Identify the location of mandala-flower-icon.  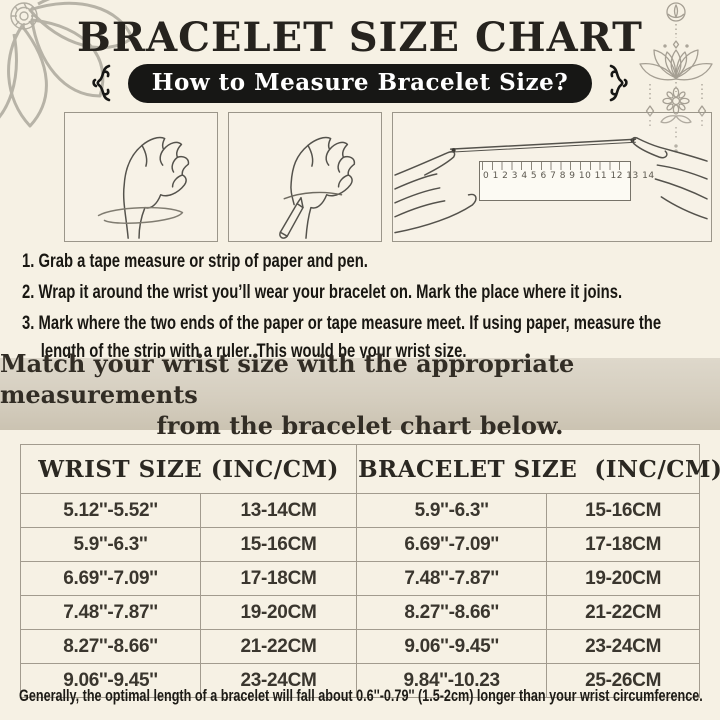
(67, 64).